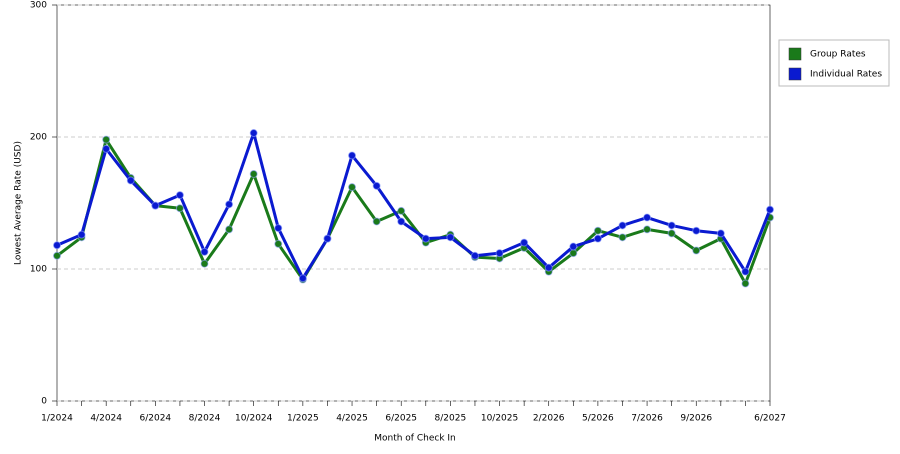  I want to click on x-tick-label: 2/2026, so click(549, 419).